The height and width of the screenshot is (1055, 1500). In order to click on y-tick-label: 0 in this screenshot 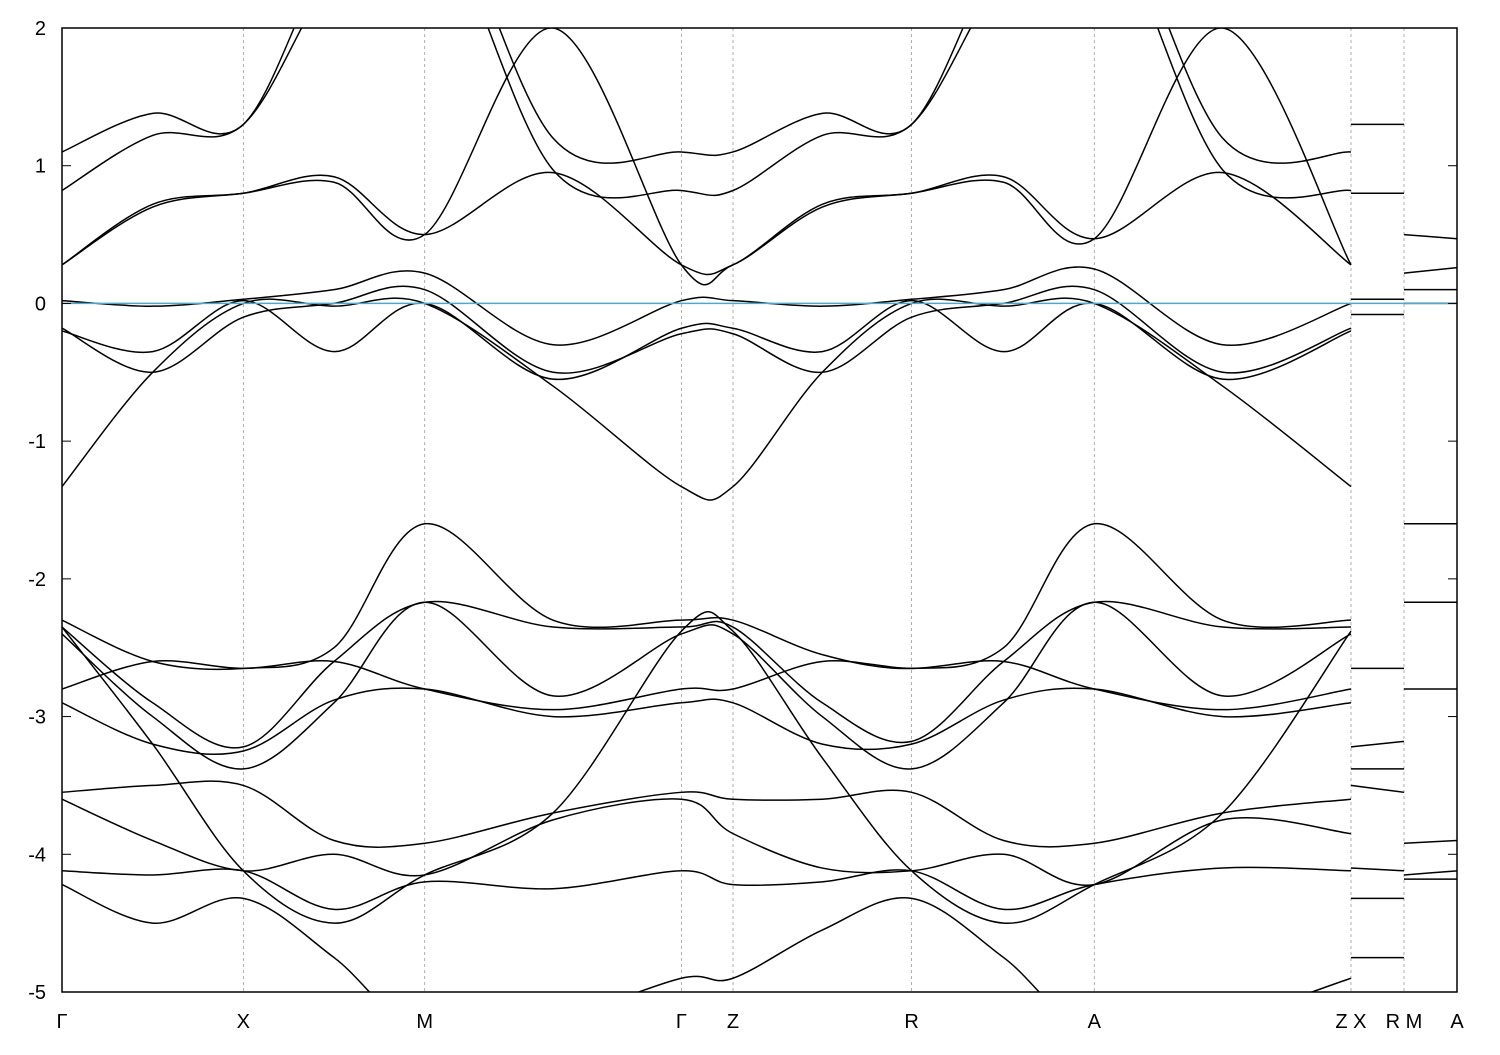, I will do `click(40, 304)`.